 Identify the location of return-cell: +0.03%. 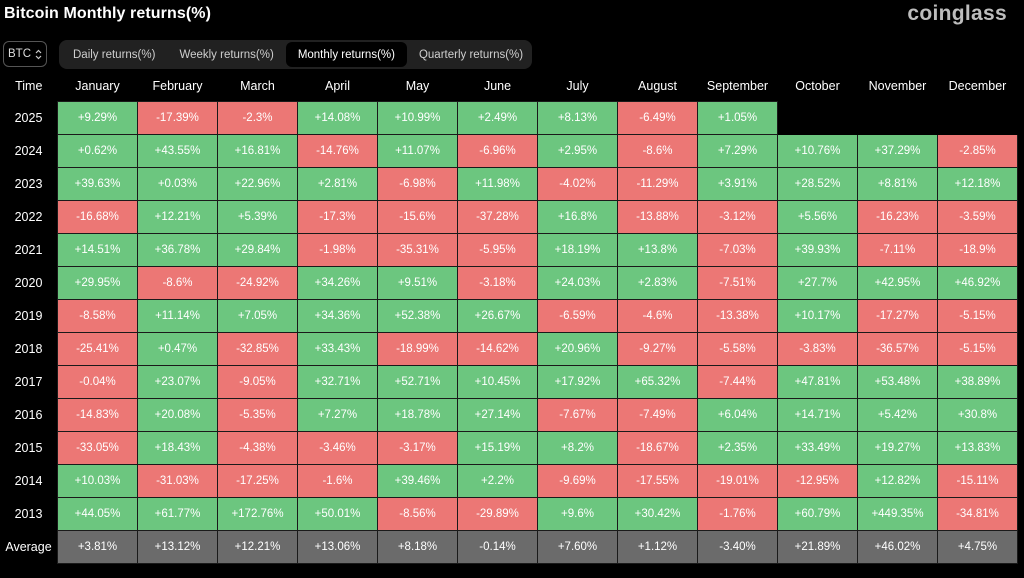
(177, 184).